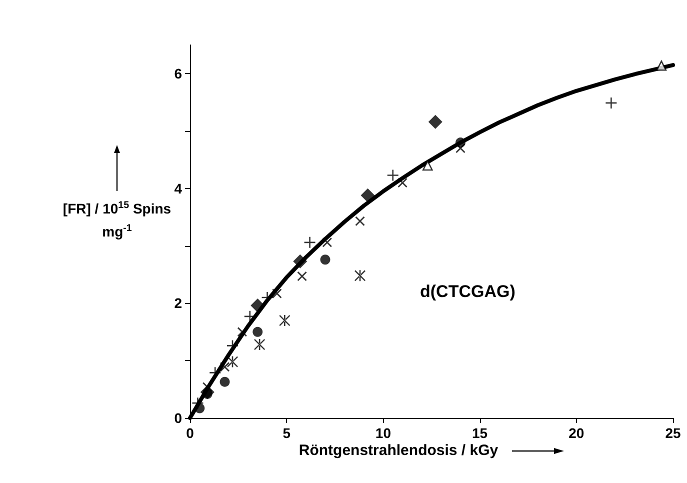 The height and width of the screenshot is (483, 687). Describe the element at coordinates (178, 303) in the screenshot. I see `y-tick-label: 2` at that location.